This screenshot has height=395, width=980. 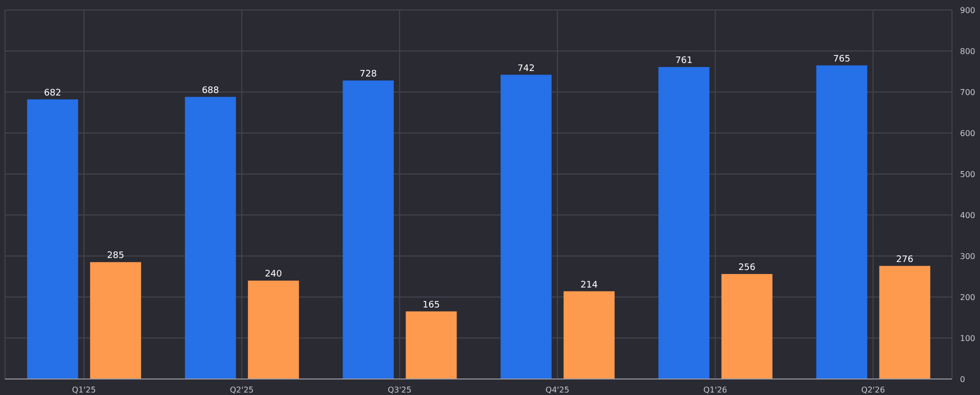 What do you see at coordinates (242, 390) in the screenshot?
I see `x-tick-label: Q2'25` at bounding box center [242, 390].